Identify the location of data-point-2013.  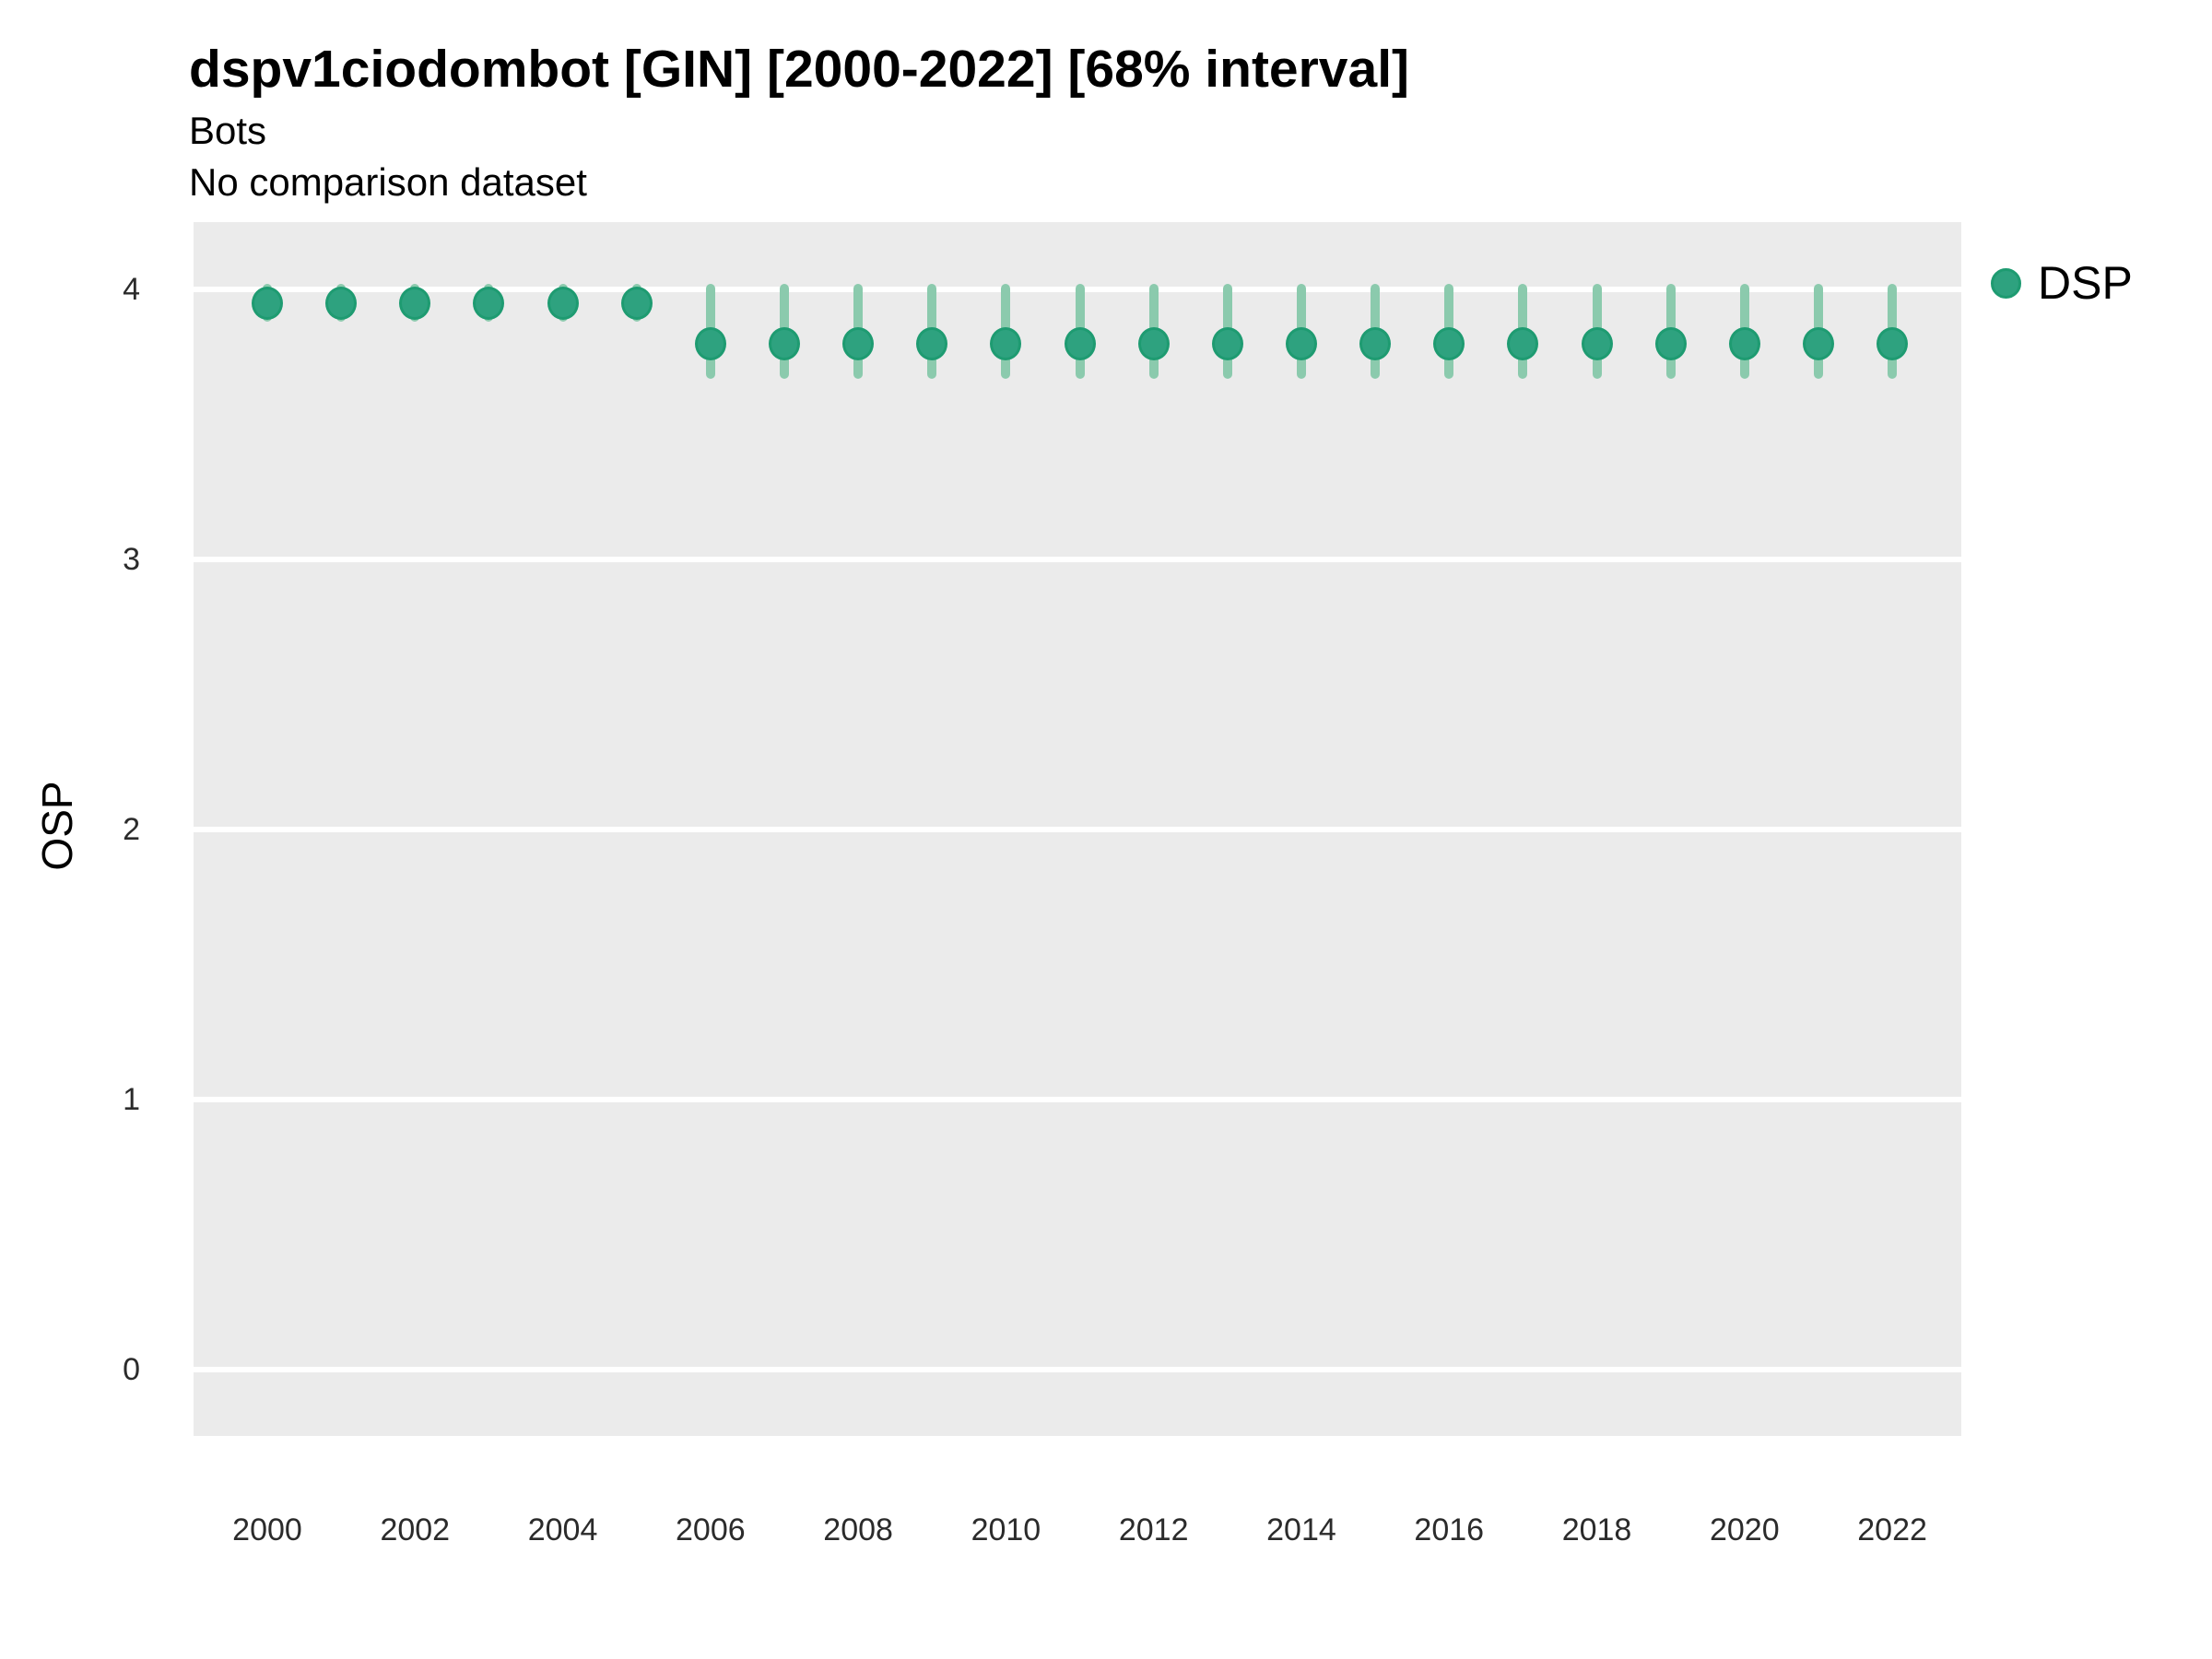
(1227, 343).